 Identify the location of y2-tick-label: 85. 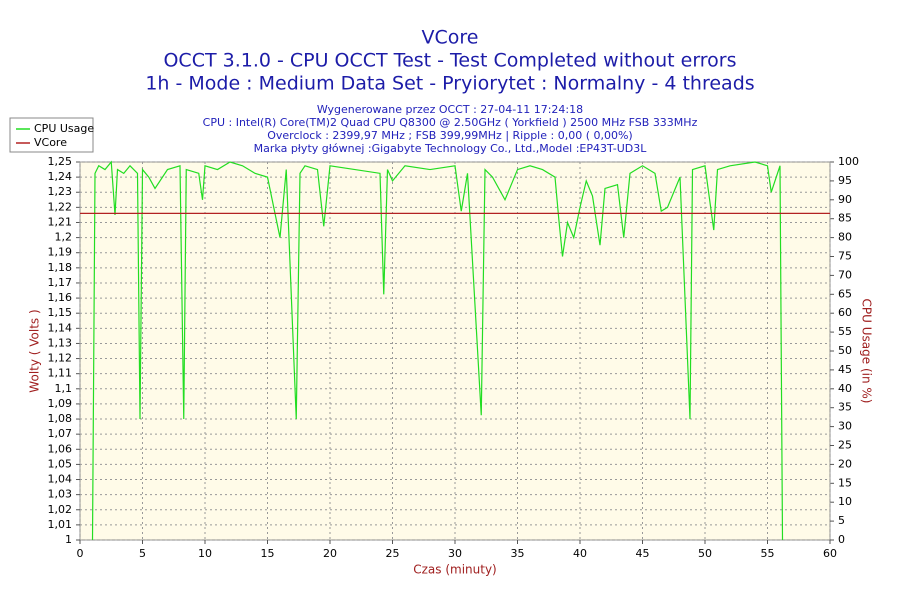
(845, 218).